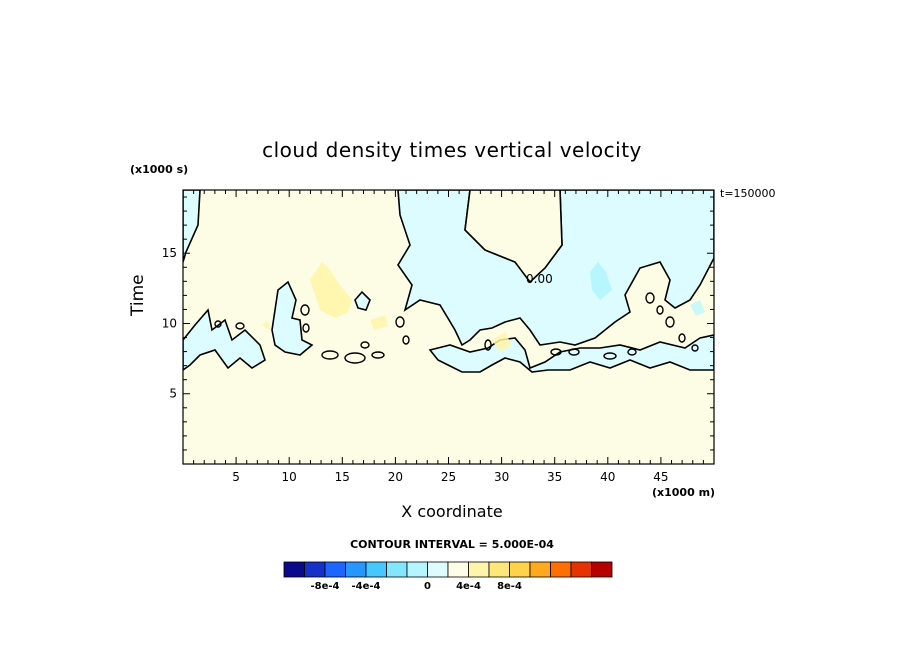  Describe the element at coordinates (416, 586) in the screenshot. I see `colorbar-labels: -8e-4 -4e-4 0 4e-4 8e-4` at that location.